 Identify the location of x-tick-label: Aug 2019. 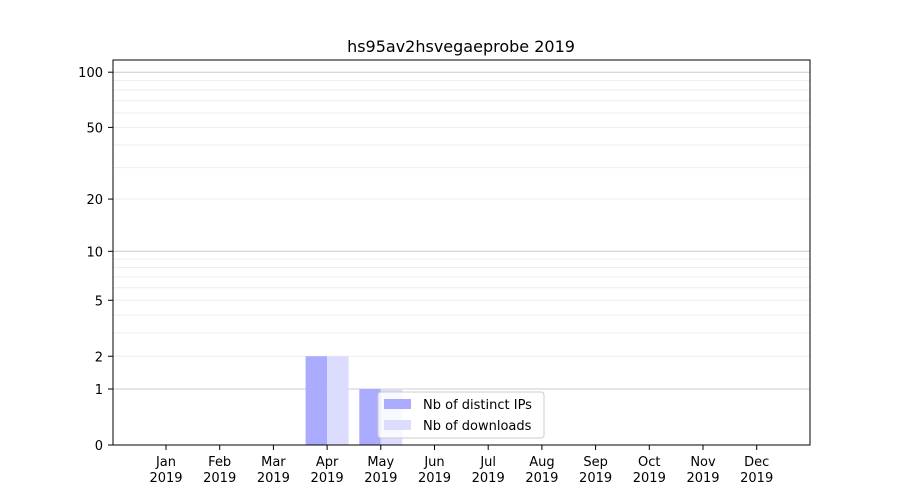
(541, 470).